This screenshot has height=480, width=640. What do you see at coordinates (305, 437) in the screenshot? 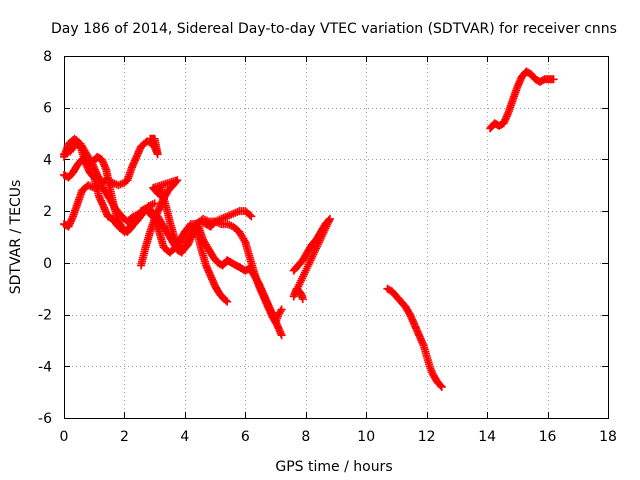
I see `x-tick-label: 8` at bounding box center [305, 437].